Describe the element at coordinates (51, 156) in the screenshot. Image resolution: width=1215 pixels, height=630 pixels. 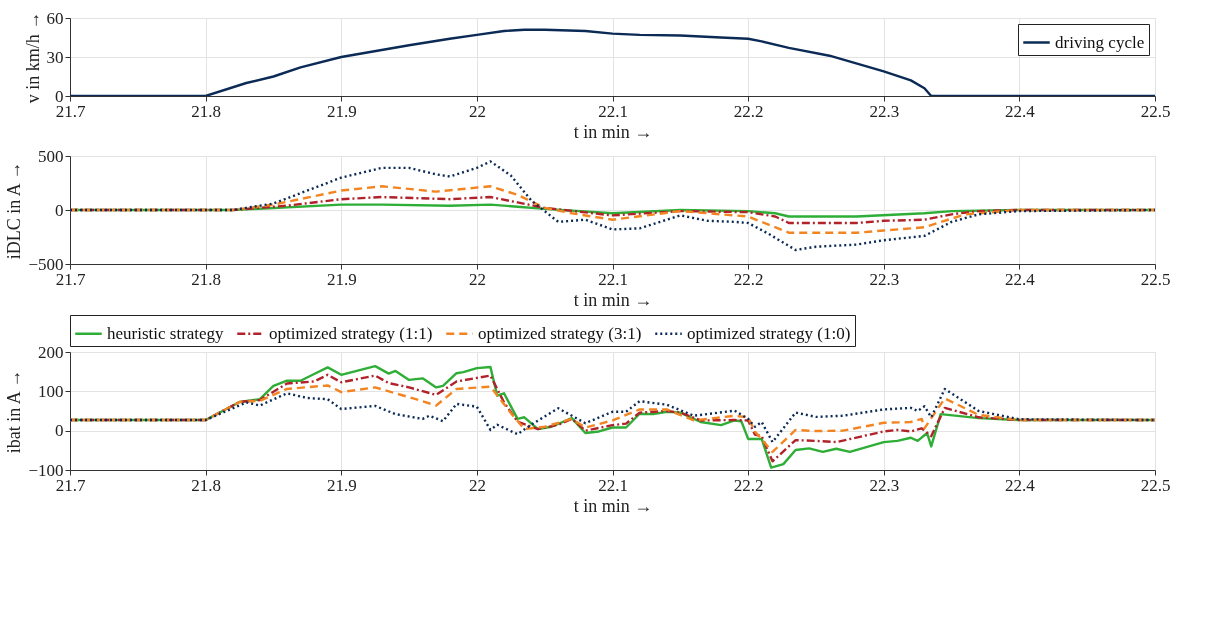
I see `y-tick-label: 500` at that location.